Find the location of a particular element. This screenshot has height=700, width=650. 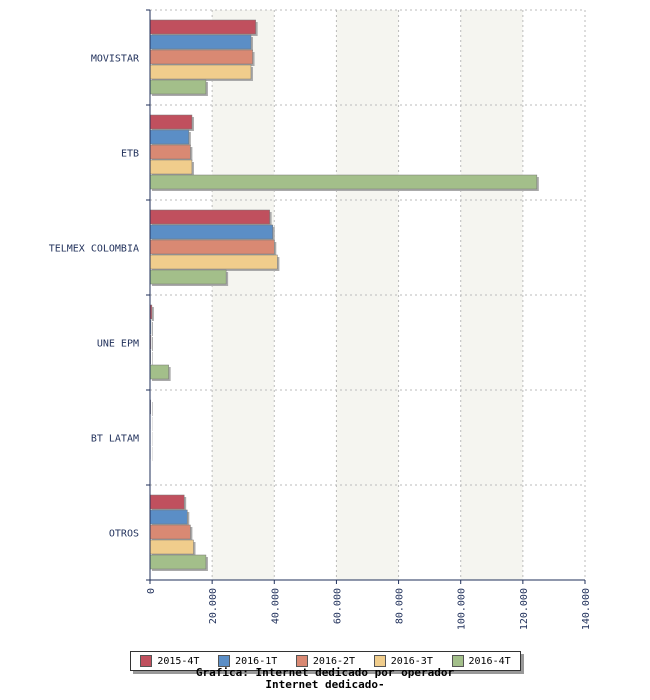

legend-item: 2016-3T is located at coordinates (403, 661).